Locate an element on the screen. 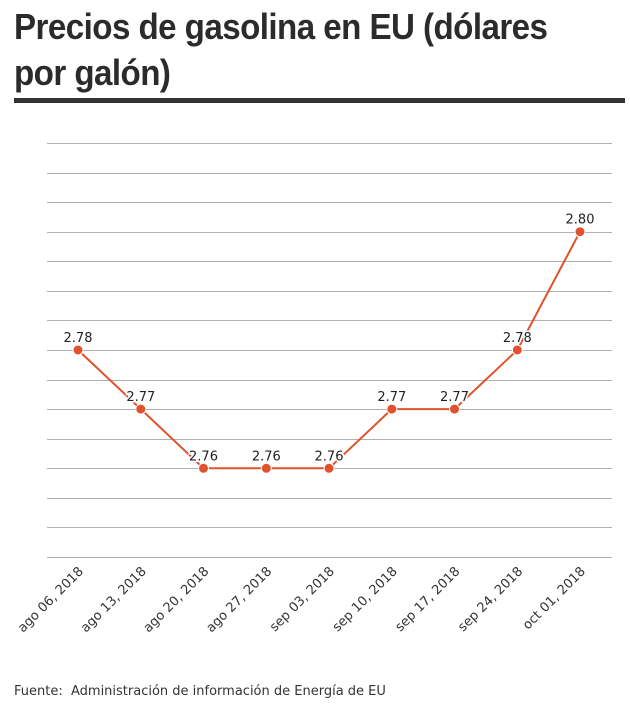 The width and height of the screenshot is (630, 721). title-rule is located at coordinates (319, 100).